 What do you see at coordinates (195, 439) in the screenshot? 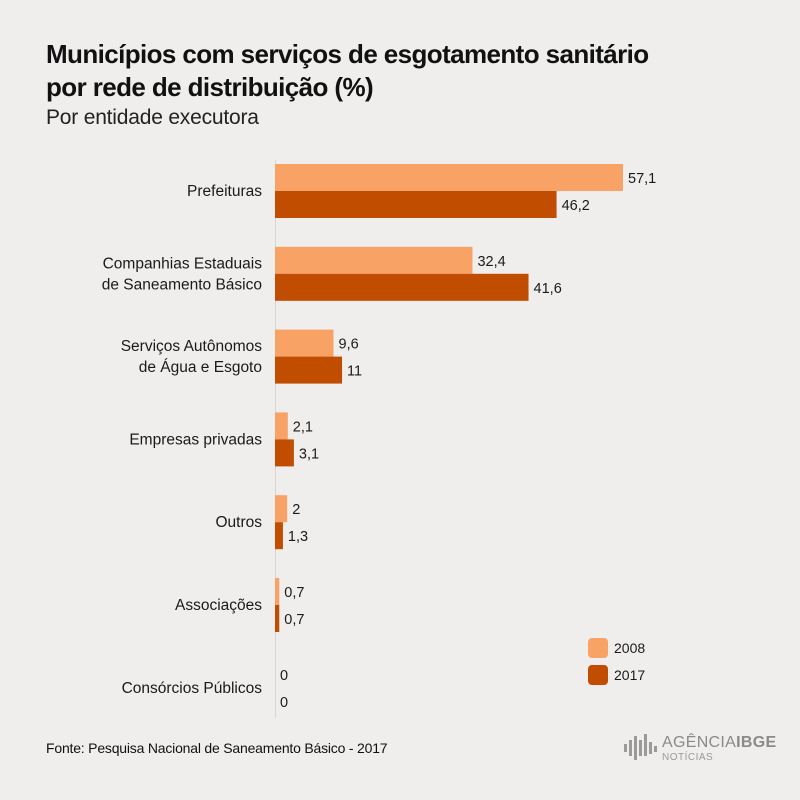
I see `category-label: Empresas privadas` at bounding box center [195, 439].